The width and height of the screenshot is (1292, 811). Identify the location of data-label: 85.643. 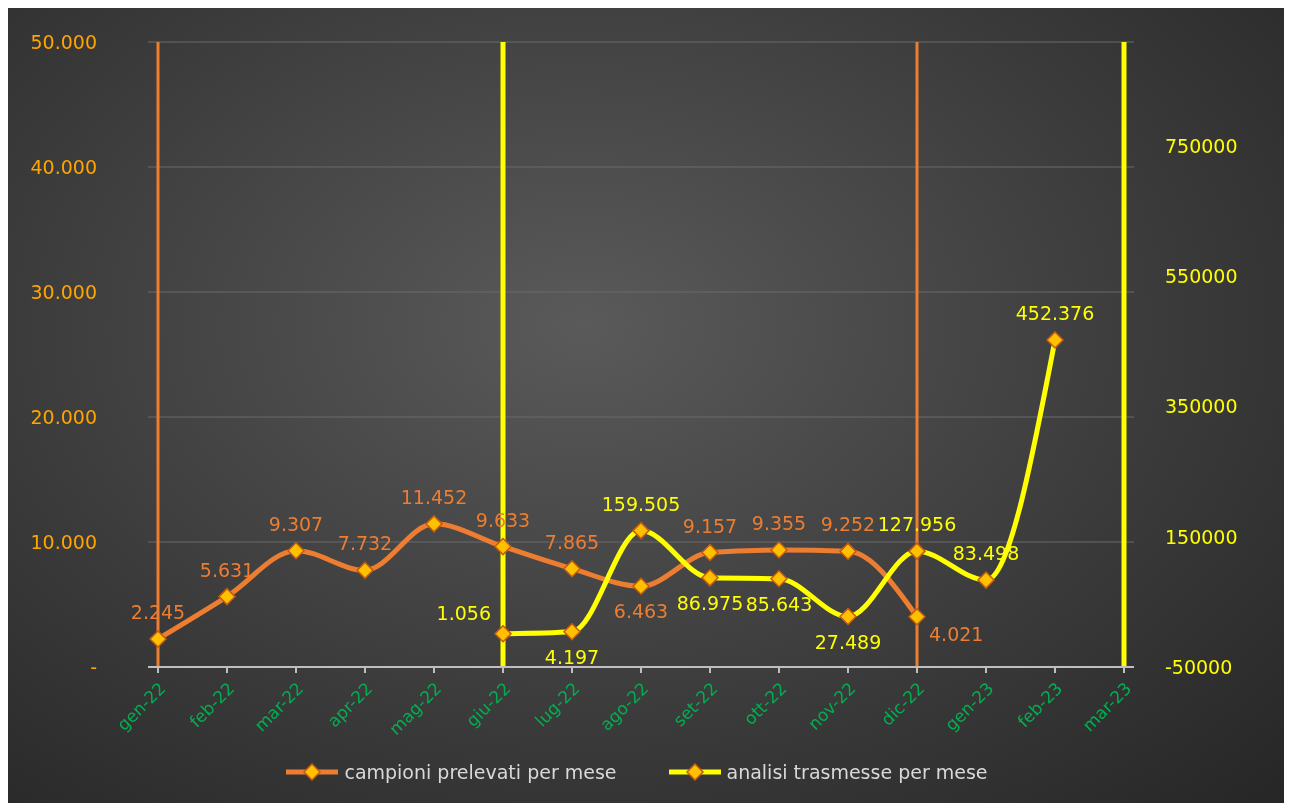
(779, 603).